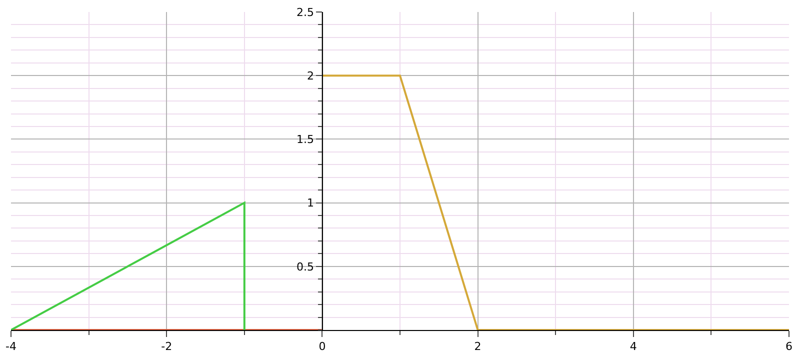 The width and height of the screenshot is (799, 359). Describe the element at coordinates (166, 347) in the screenshot. I see `x-tick-label: -2` at that location.